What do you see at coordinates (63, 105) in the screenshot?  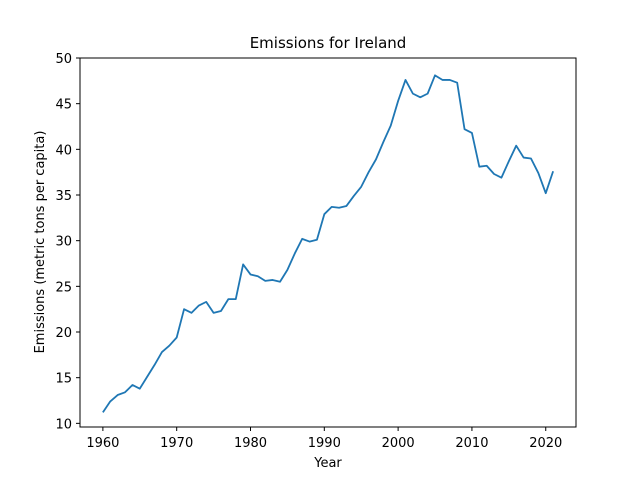 I see `y-tick-label: 45` at bounding box center [63, 105].